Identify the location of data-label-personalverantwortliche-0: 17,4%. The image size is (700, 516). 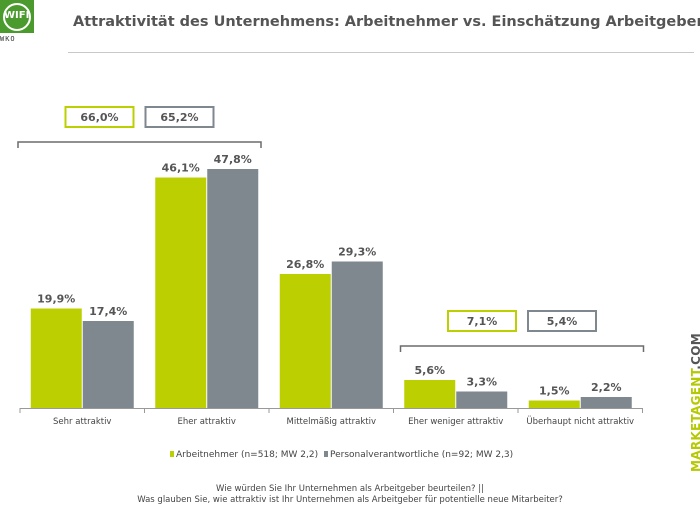
(108, 311).